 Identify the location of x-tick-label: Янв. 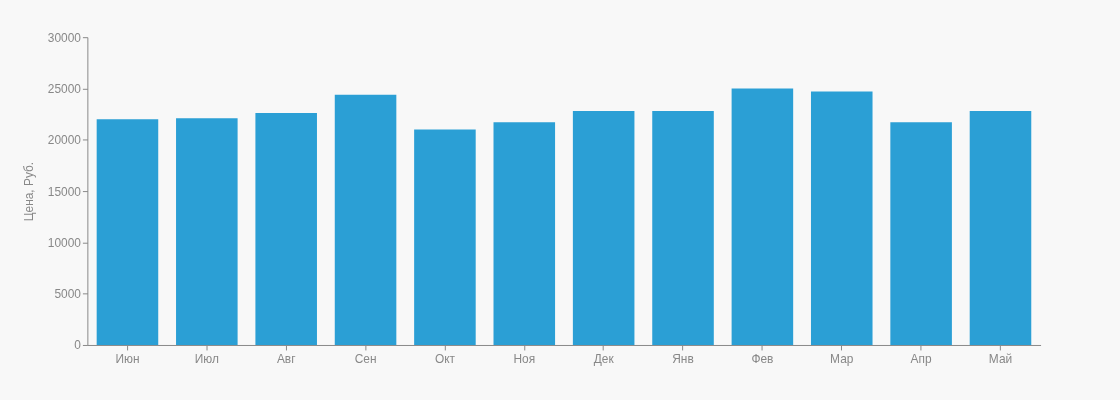
(683, 359).